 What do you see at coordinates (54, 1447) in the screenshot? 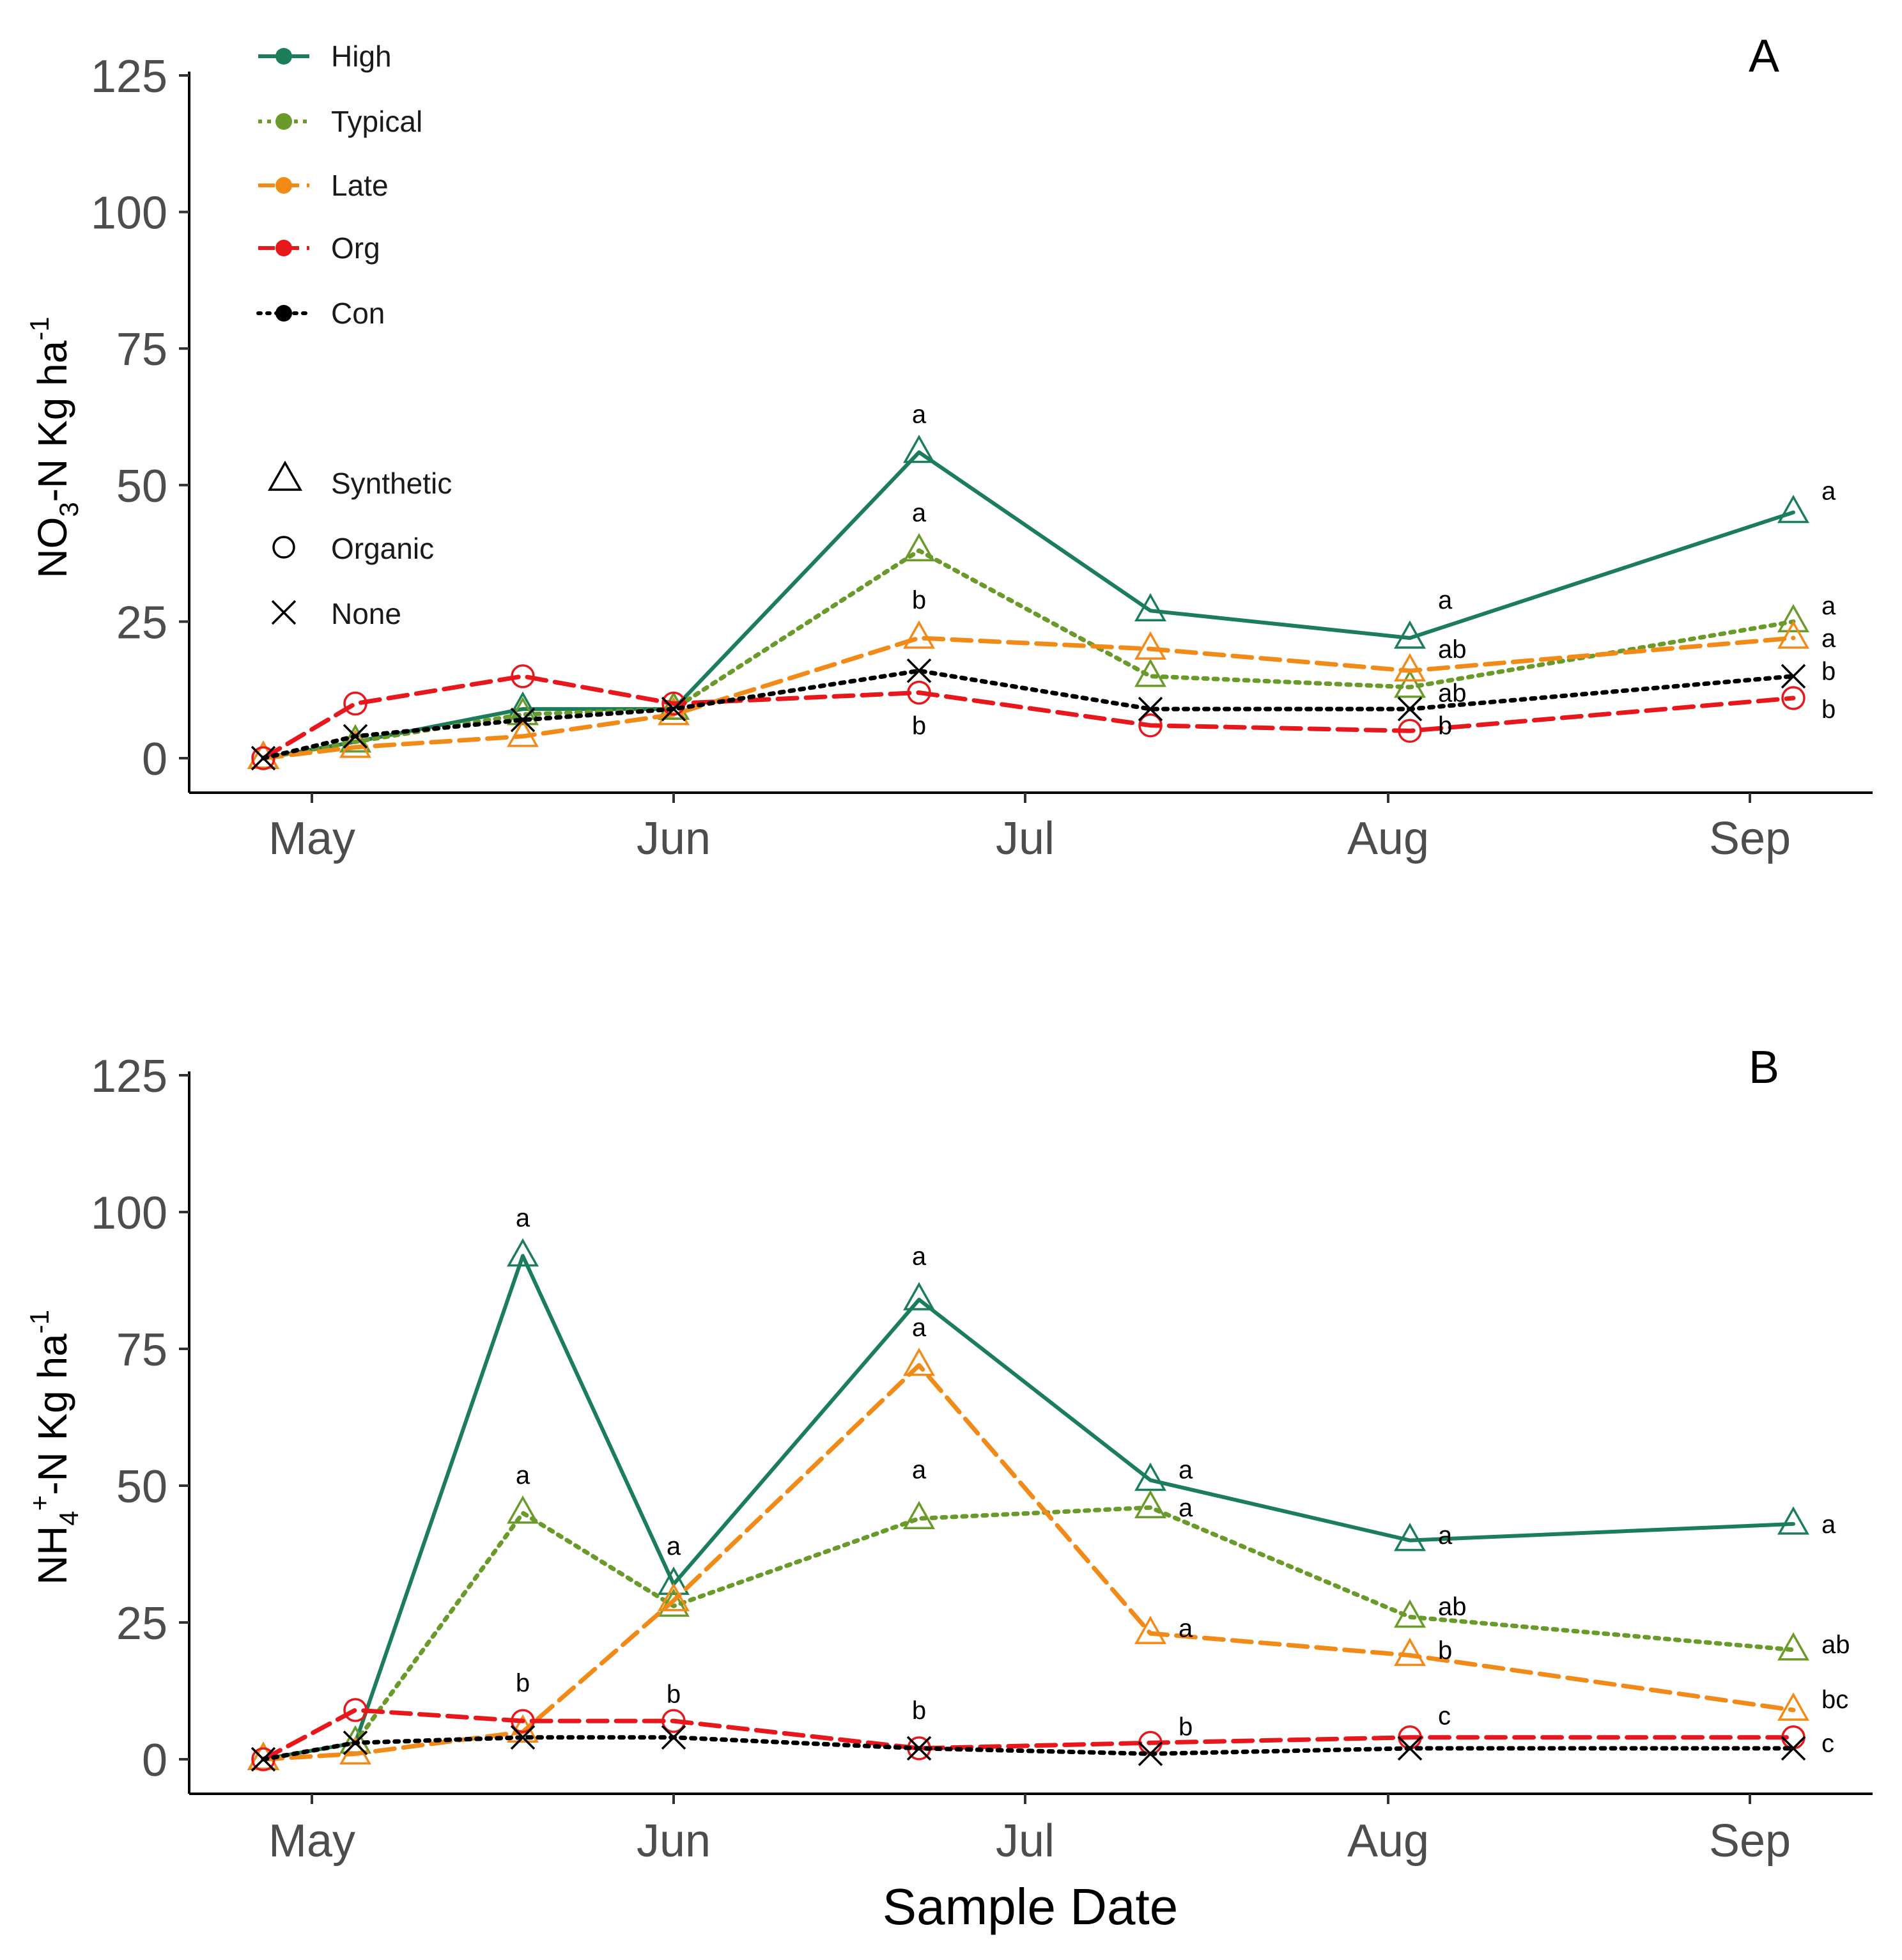
I see `panel-b-y-axis-title: NH4+-N Kg ha-1` at bounding box center [54, 1447].